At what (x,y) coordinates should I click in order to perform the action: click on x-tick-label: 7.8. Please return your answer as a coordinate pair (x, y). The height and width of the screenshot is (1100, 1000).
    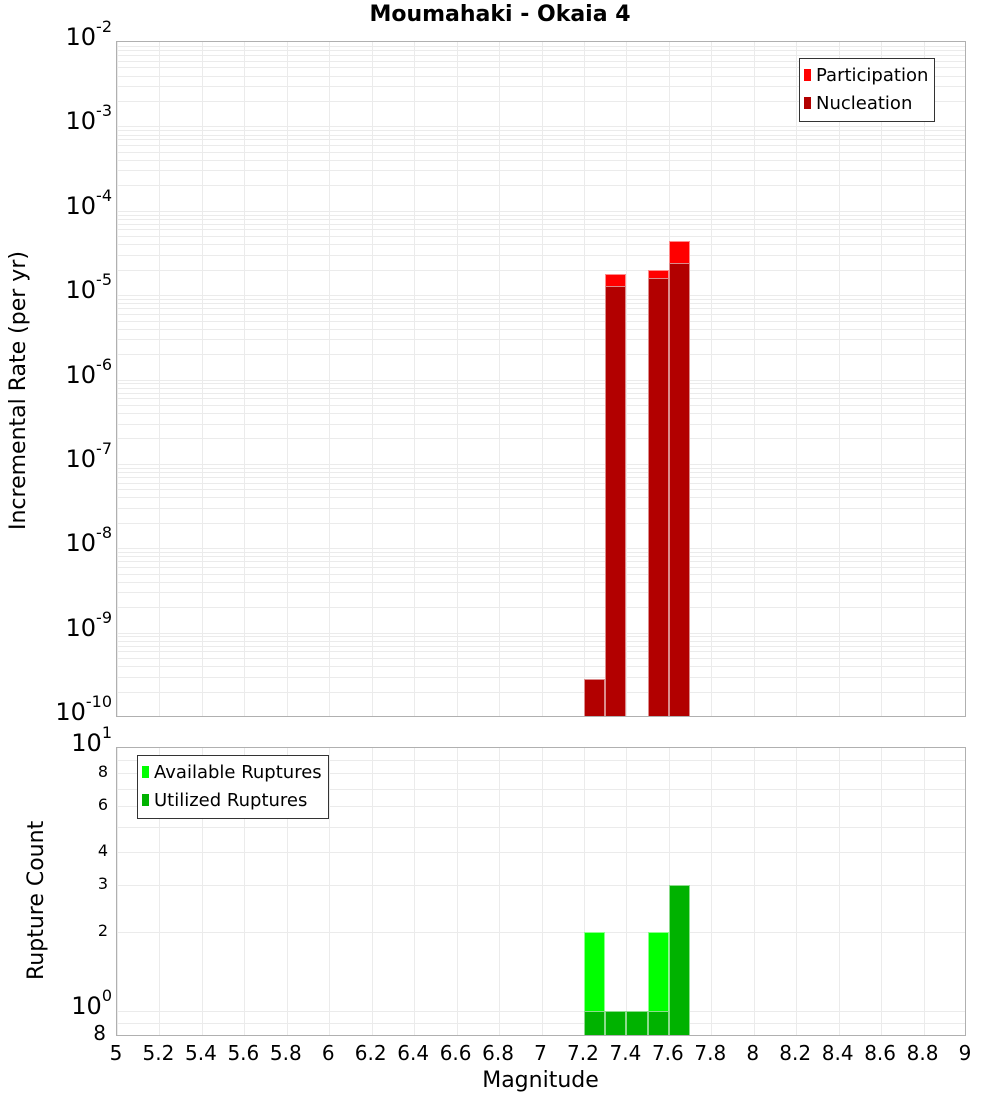
    Looking at the image, I should click on (710, 1053).